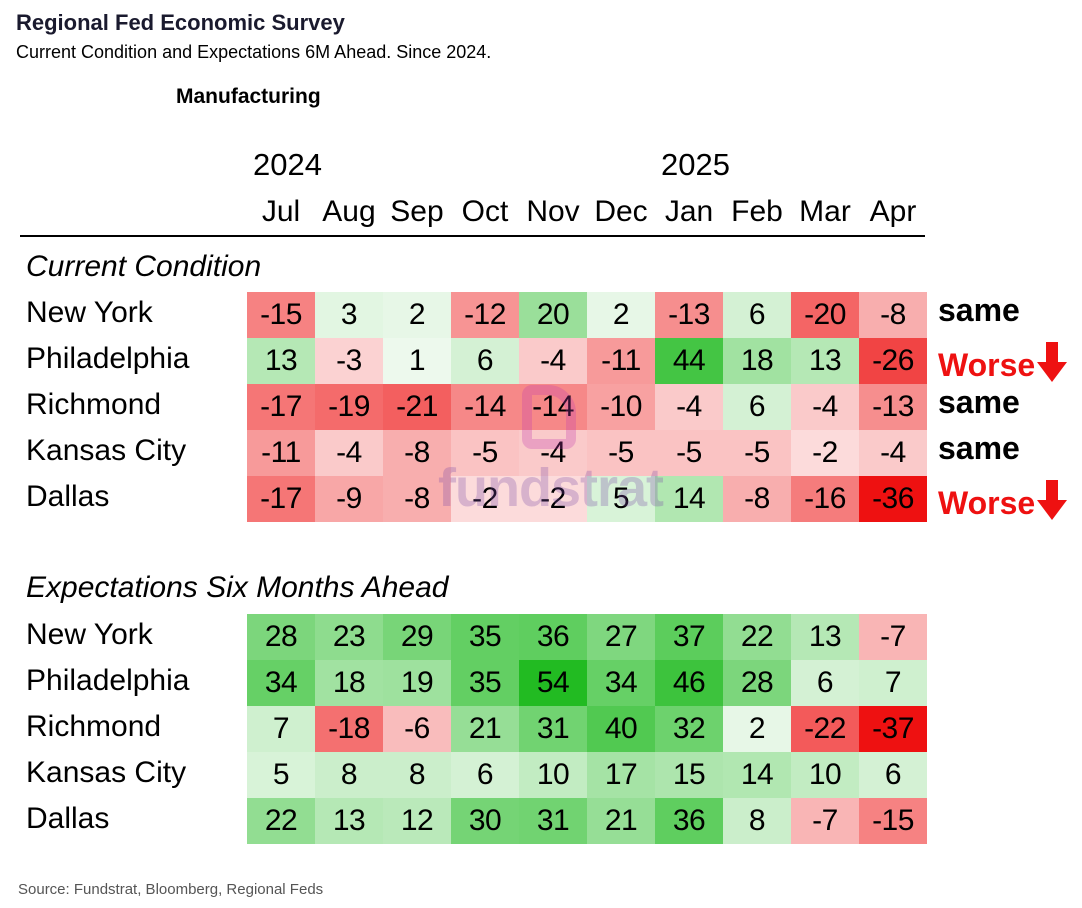 The width and height of the screenshot is (1082, 908). Describe the element at coordinates (689, 775) in the screenshot. I see `heatmap-cell: 15` at that location.